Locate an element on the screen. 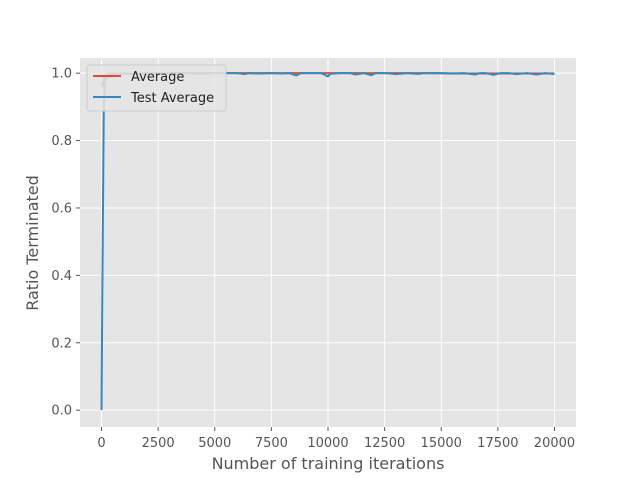 The height and width of the screenshot is (480, 640). y-tick-label: 0.8 is located at coordinates (61, 141).